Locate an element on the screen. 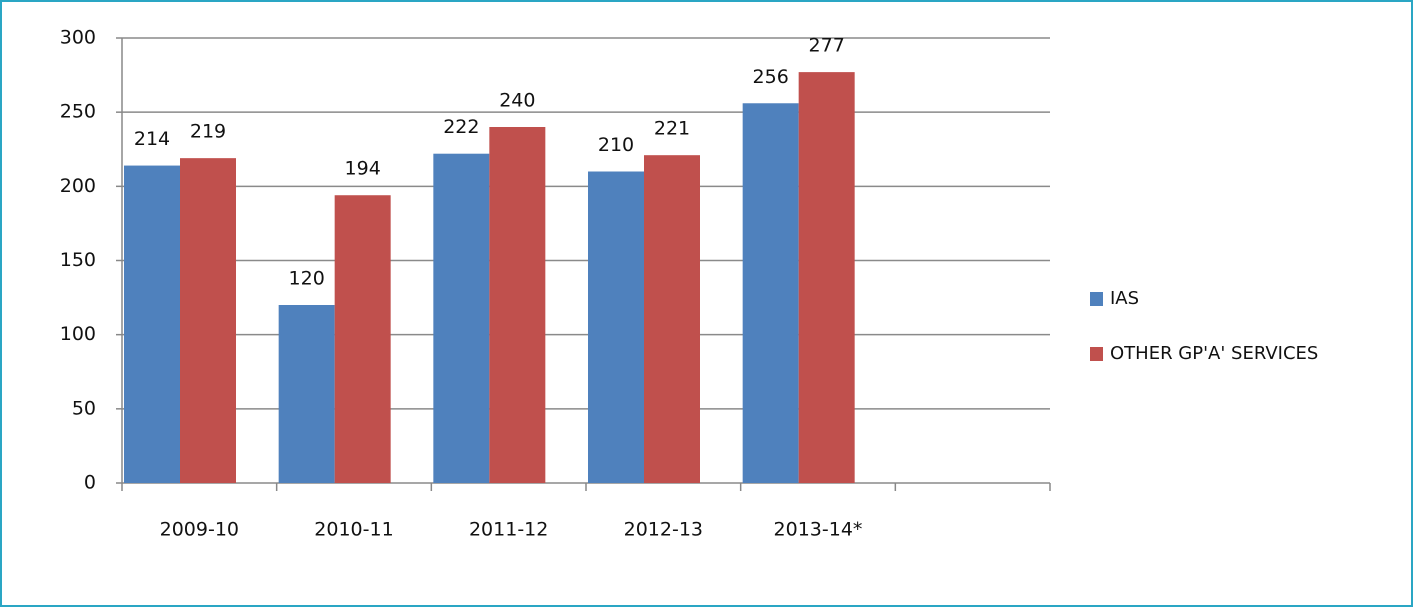 Image resolution: width=1413 pixels, height=607 pixels. y-tick-label: 200 is located at coordinates (78, 186).